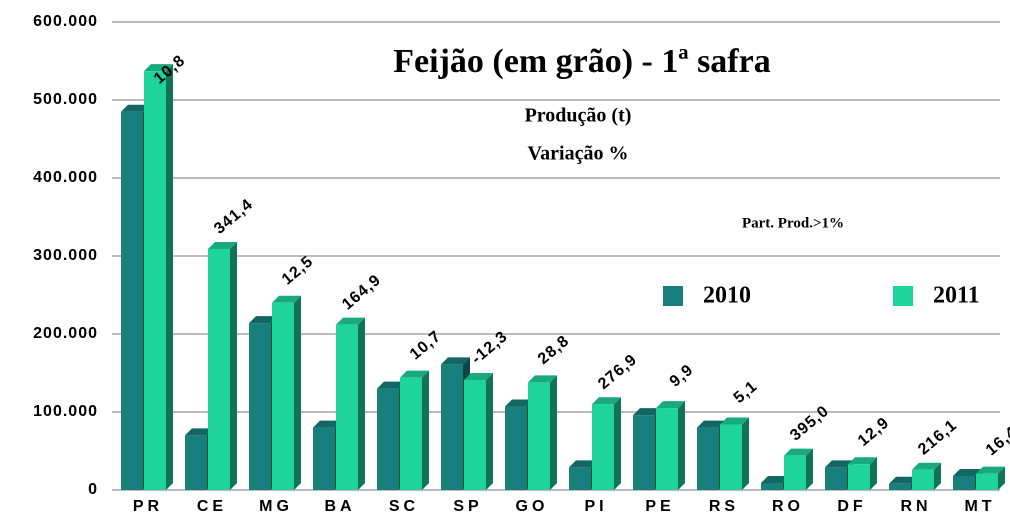  I want to click on data-label: 5,1, so click(746, 392).